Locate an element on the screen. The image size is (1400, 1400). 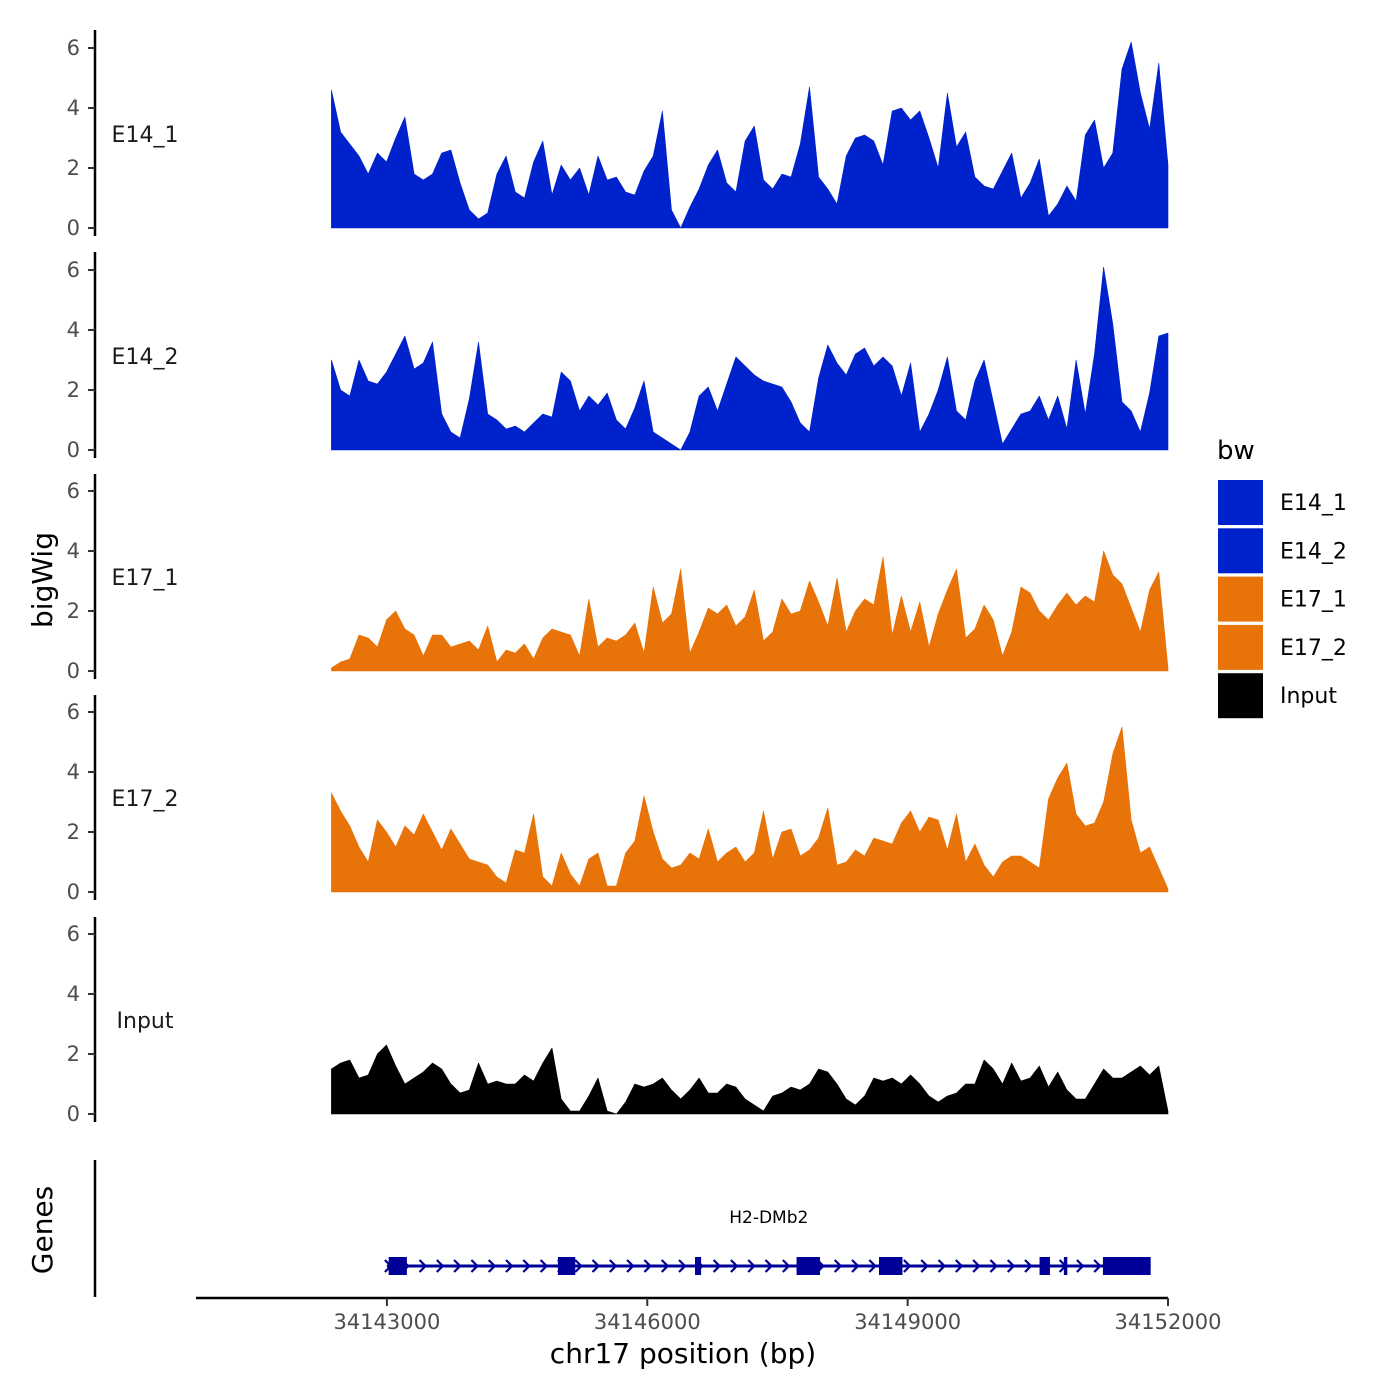
track-label: E14_1 is located at coordinates (145, 135).